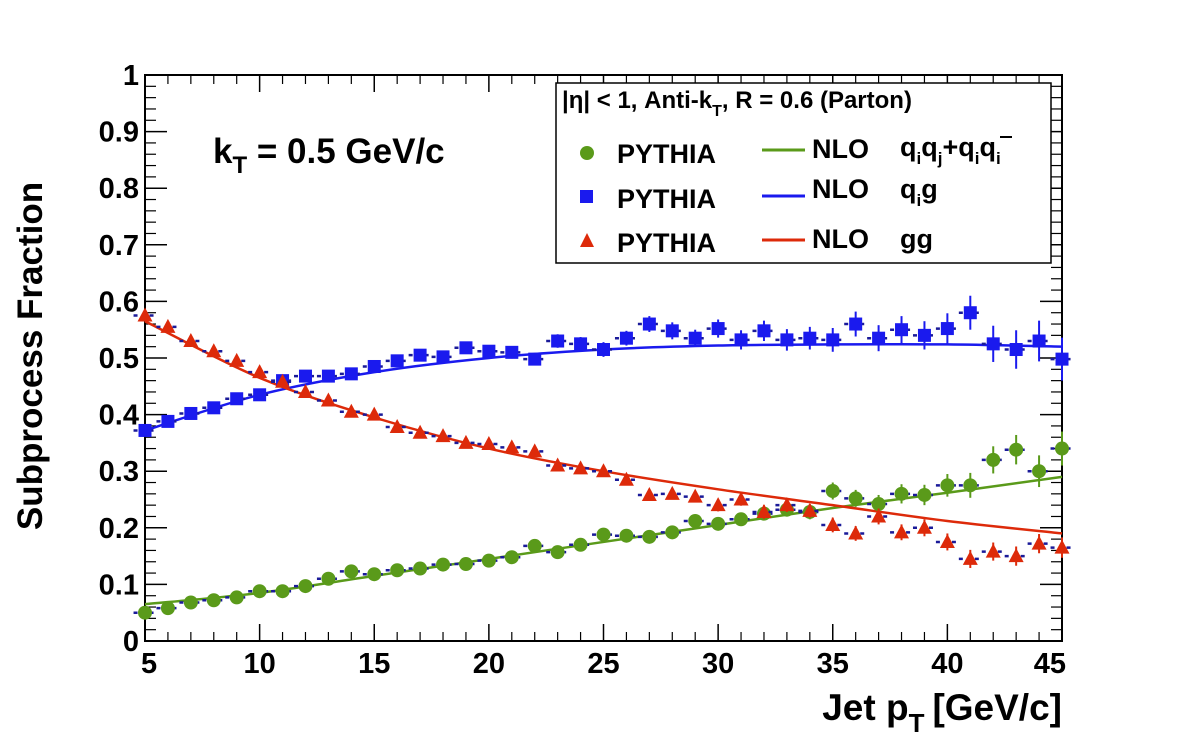 The image size is (1181, 754). I want to click on qq-q4: q, so click(987, 147).